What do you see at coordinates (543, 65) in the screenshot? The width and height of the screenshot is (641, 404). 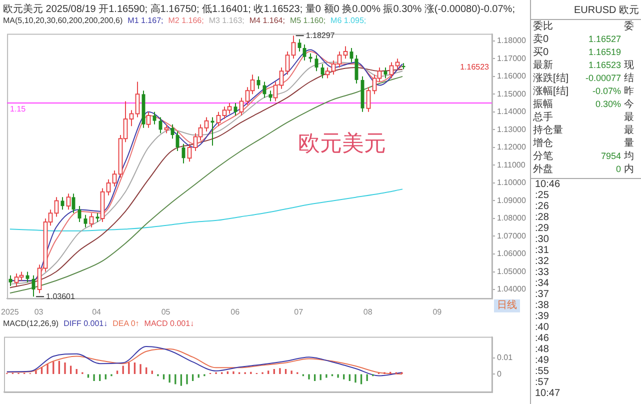 I see `text: 最新` at bounding box center [543, 65].